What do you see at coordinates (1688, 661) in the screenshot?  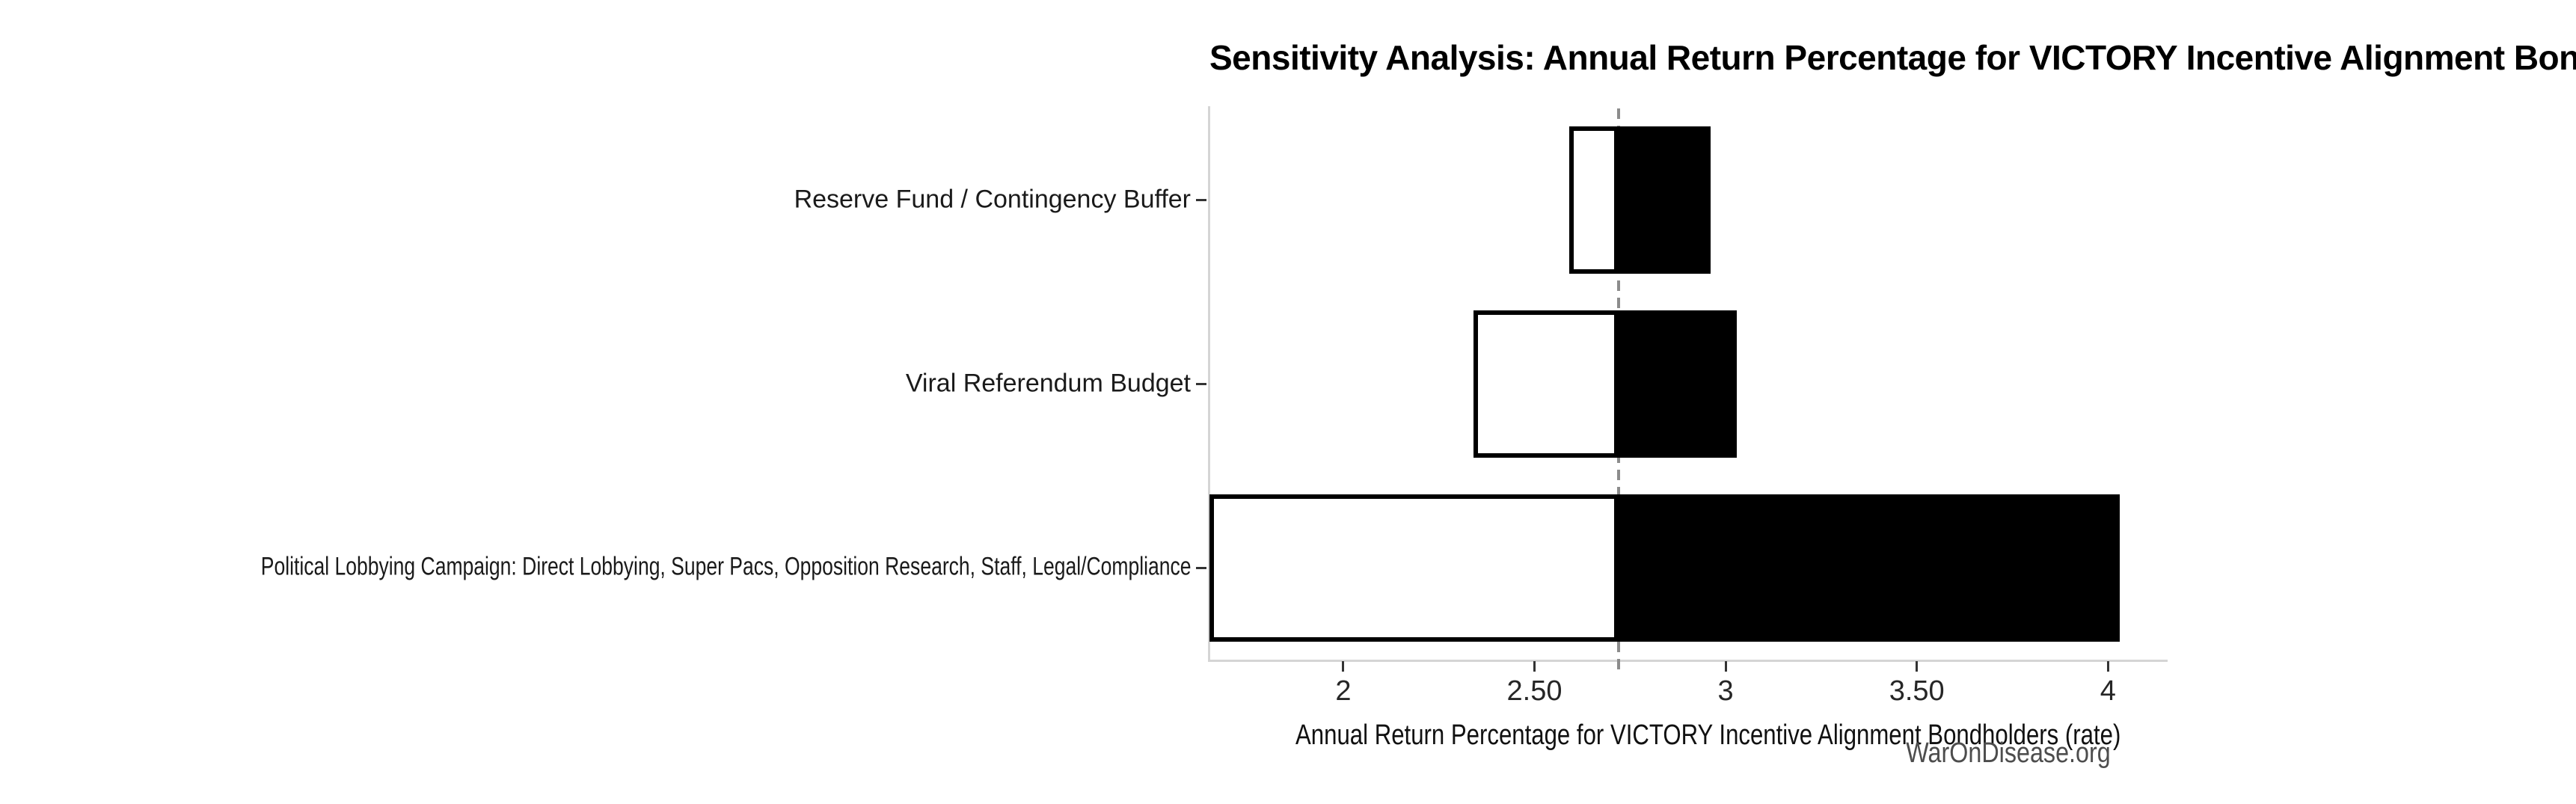 I see `x-axis-spine` at bounding box center [1688, 661].